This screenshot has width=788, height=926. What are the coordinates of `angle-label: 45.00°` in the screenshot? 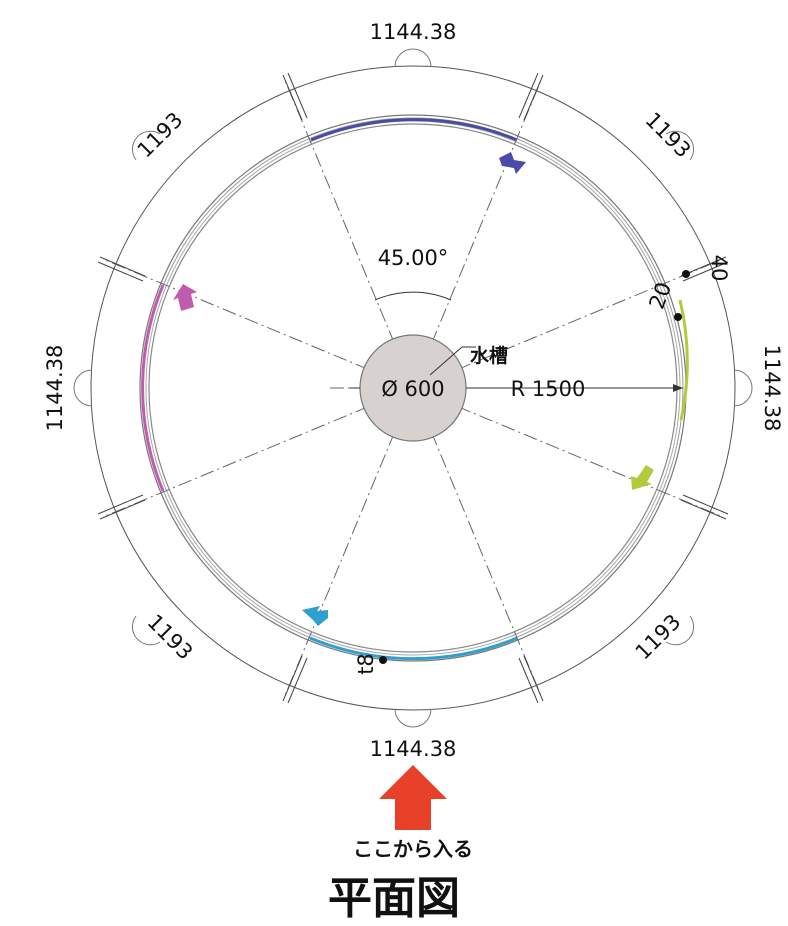 It's located at (413, 258).